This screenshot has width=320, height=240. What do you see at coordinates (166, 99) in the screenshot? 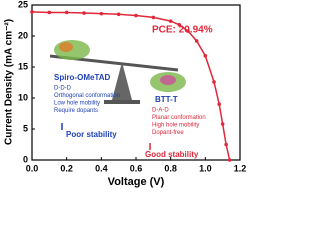
I see `right-name: BTT-T` at bounding box center [166, 99].